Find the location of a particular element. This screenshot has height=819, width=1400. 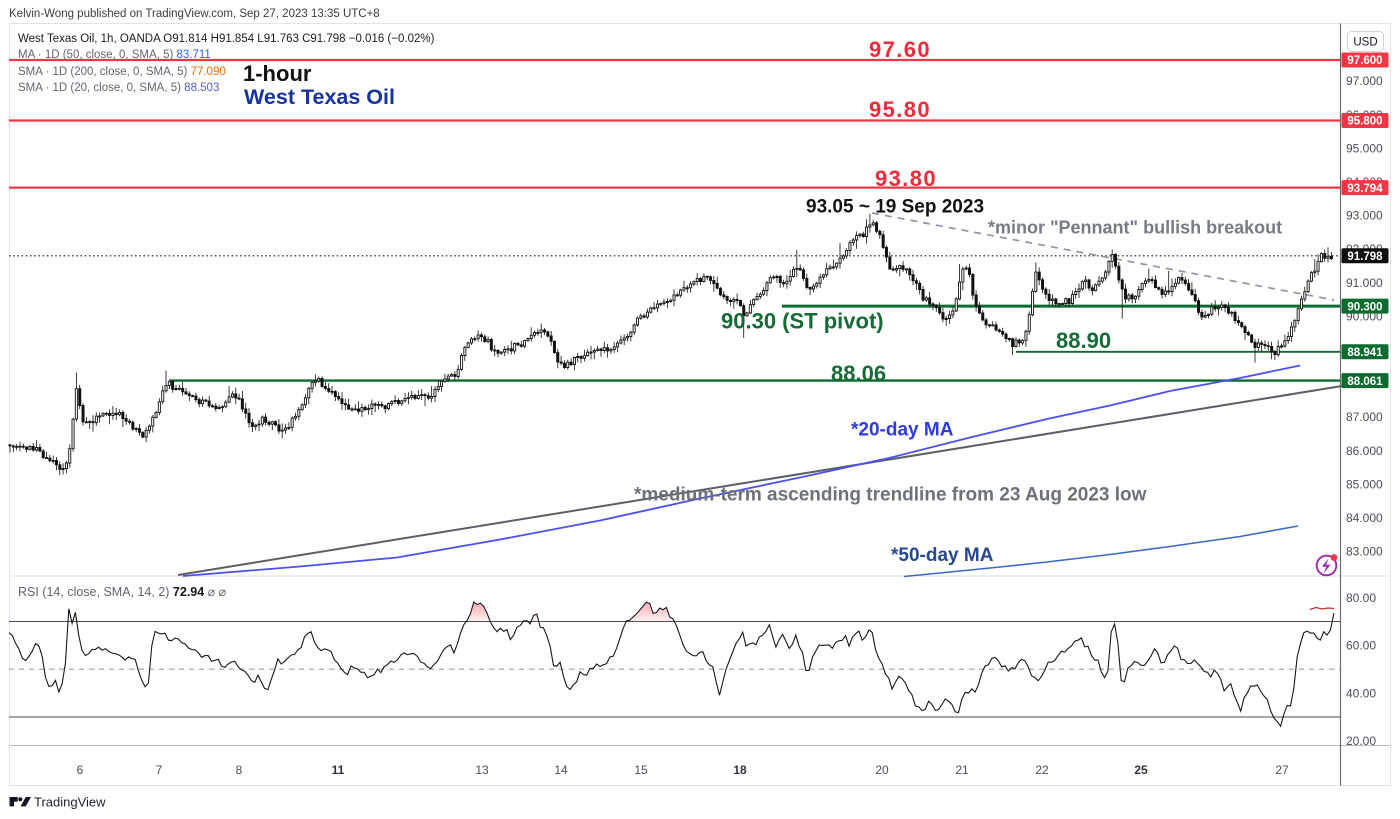

svg-text: 95.80 is located at coordinates (900, 109).